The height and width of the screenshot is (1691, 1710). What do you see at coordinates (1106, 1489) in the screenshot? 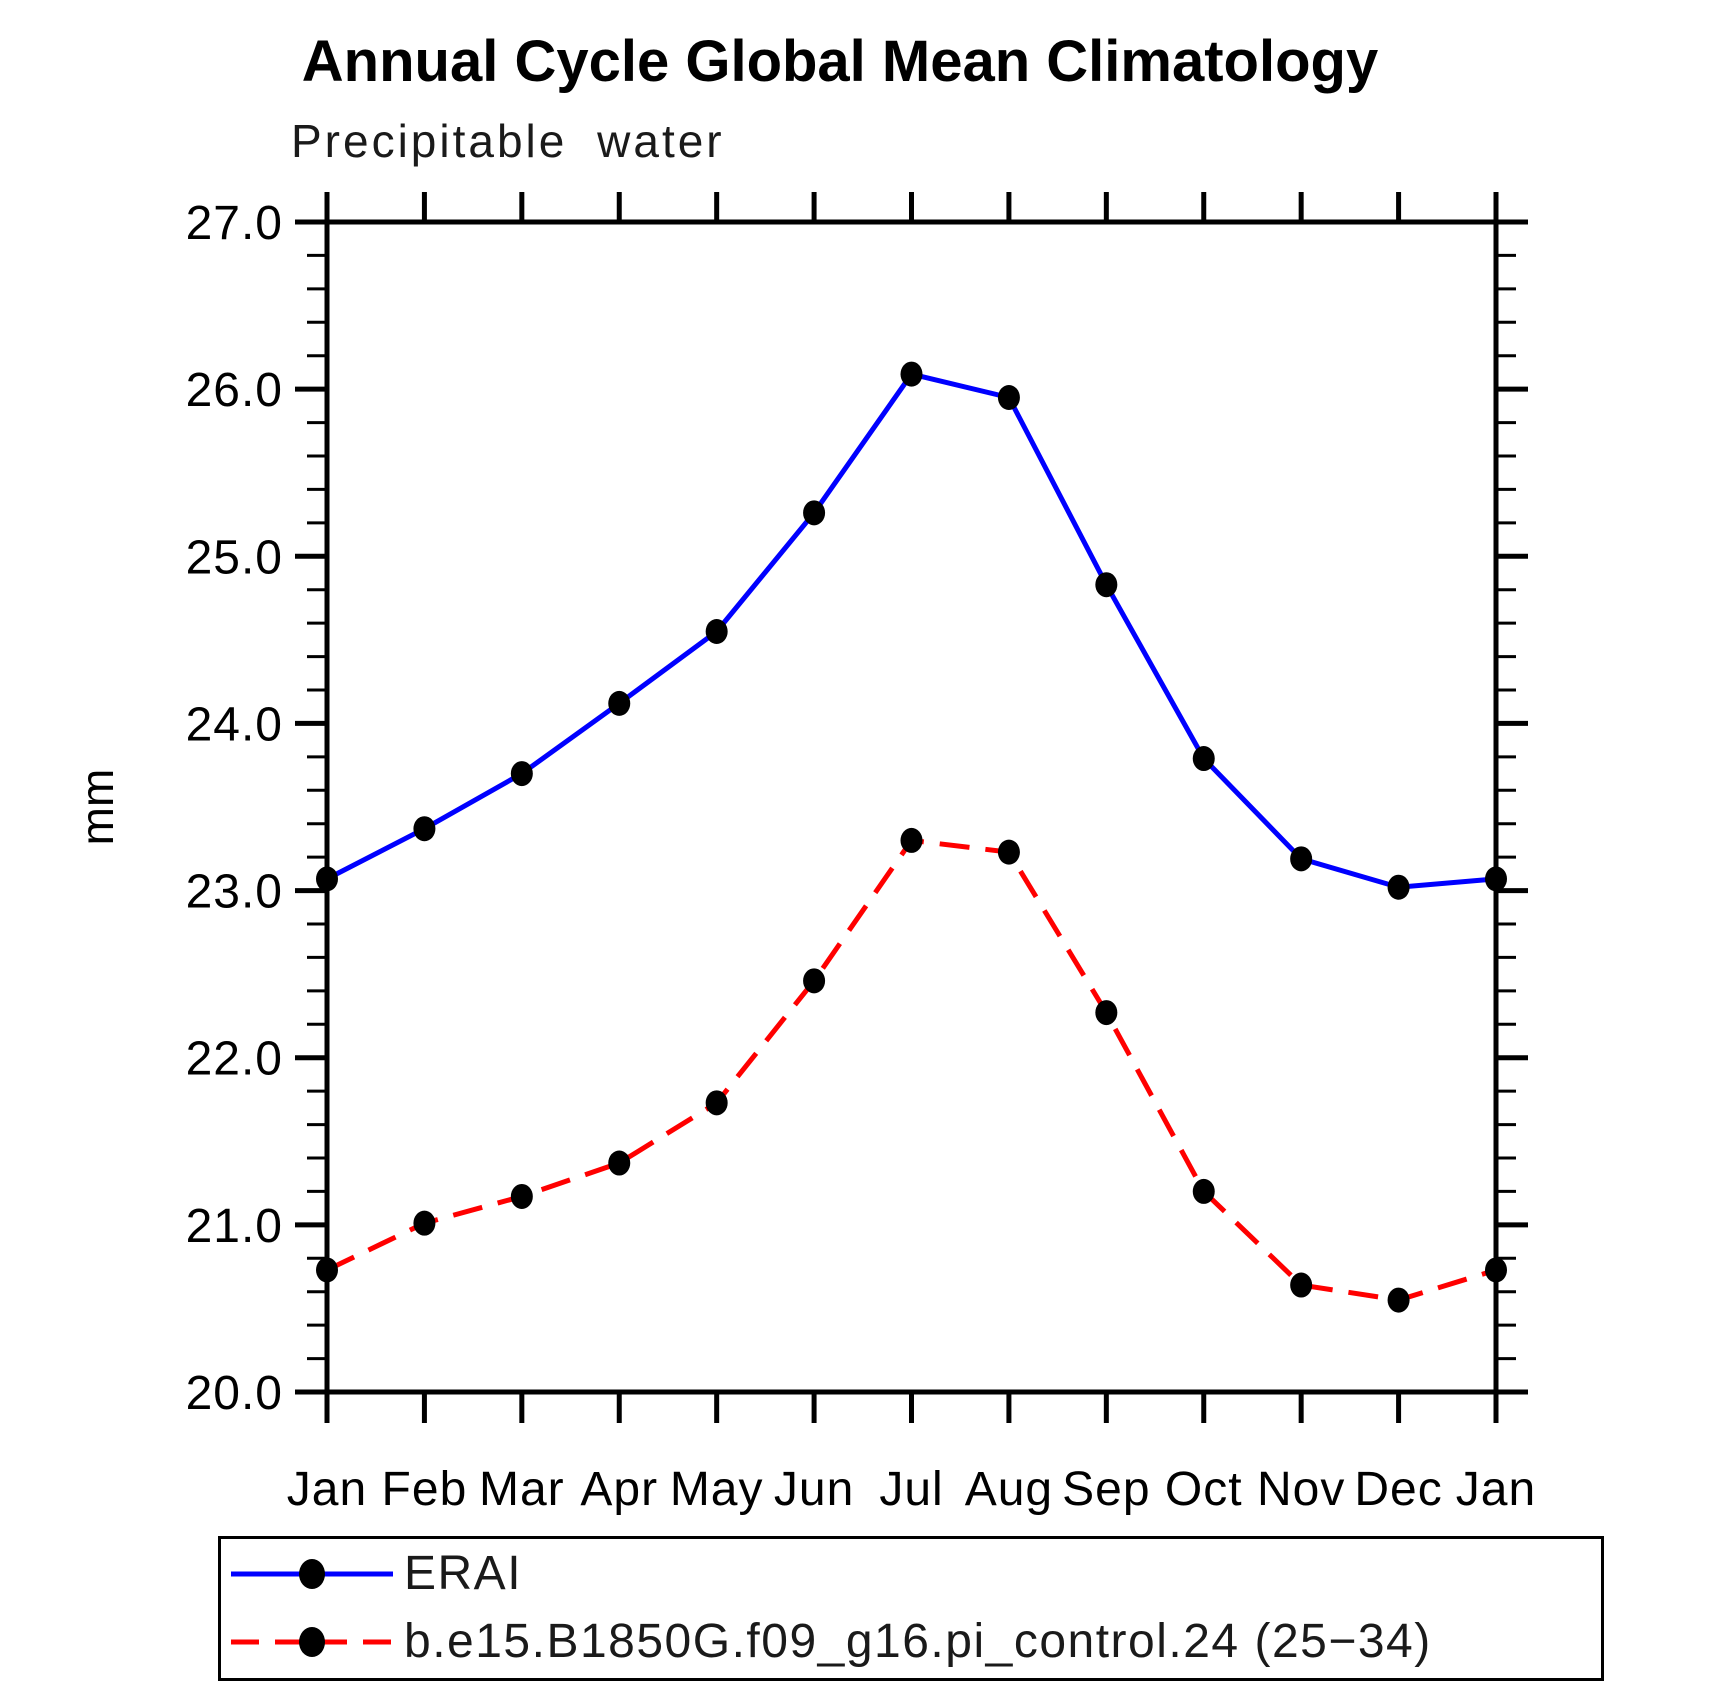
I see `x-tick-label: Sep` at bounding box center [1106, 1489].